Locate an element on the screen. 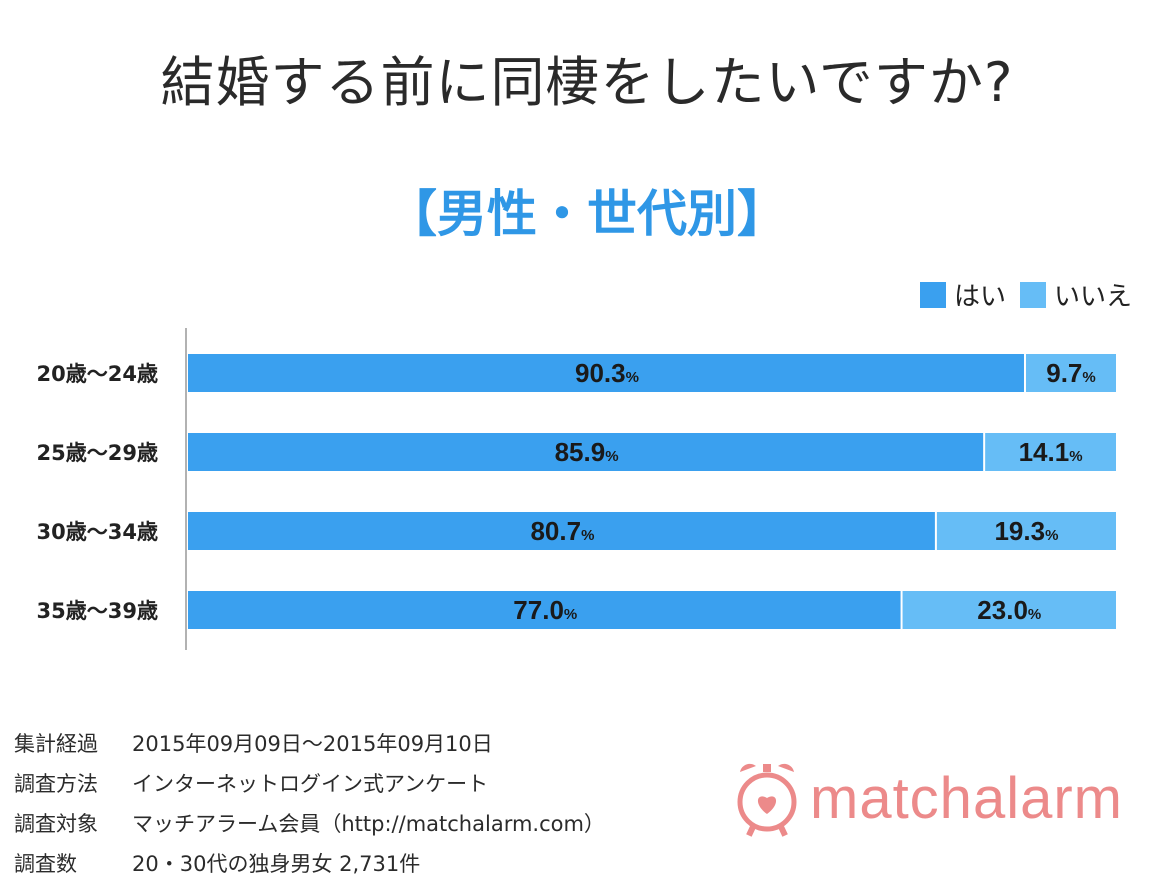  legend-swatch-no is located at coordinates (1032, 294).